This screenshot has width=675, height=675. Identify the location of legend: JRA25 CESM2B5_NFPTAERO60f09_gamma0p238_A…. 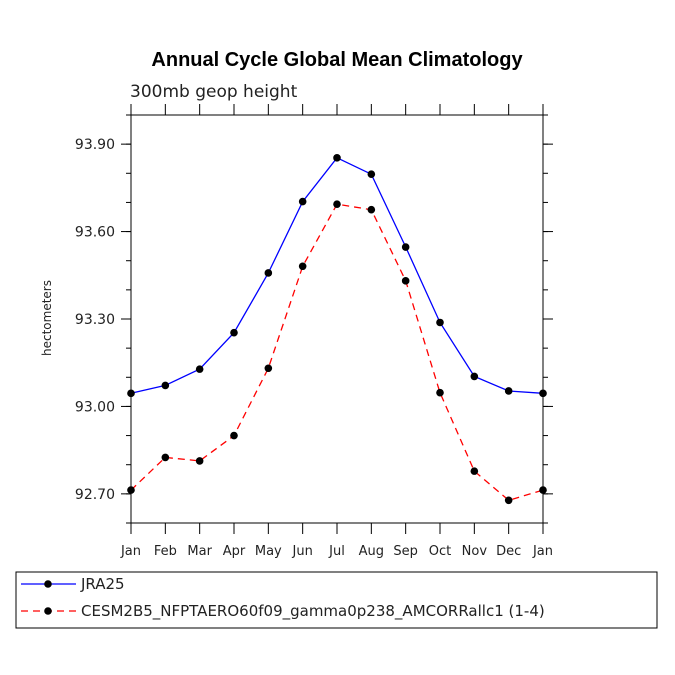
(336, 600).